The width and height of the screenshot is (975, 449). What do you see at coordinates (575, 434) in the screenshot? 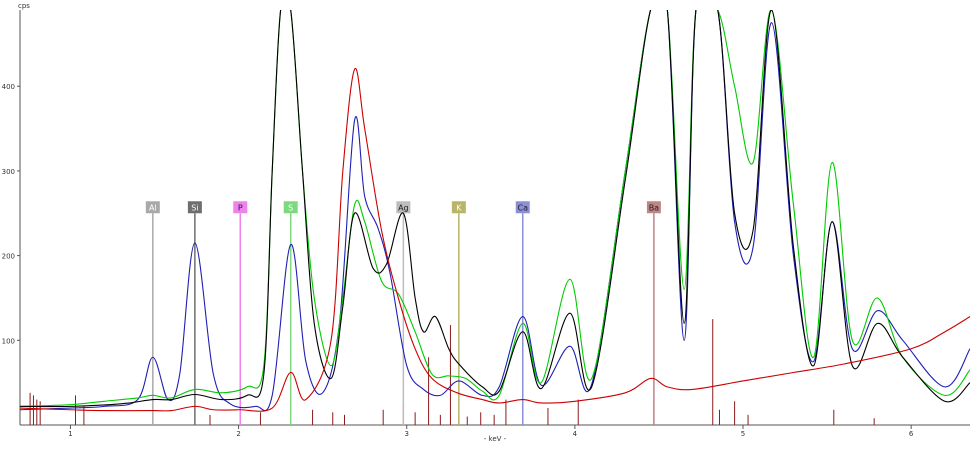
I see `x-tick-label: 4` at bounding box center [575, 434].